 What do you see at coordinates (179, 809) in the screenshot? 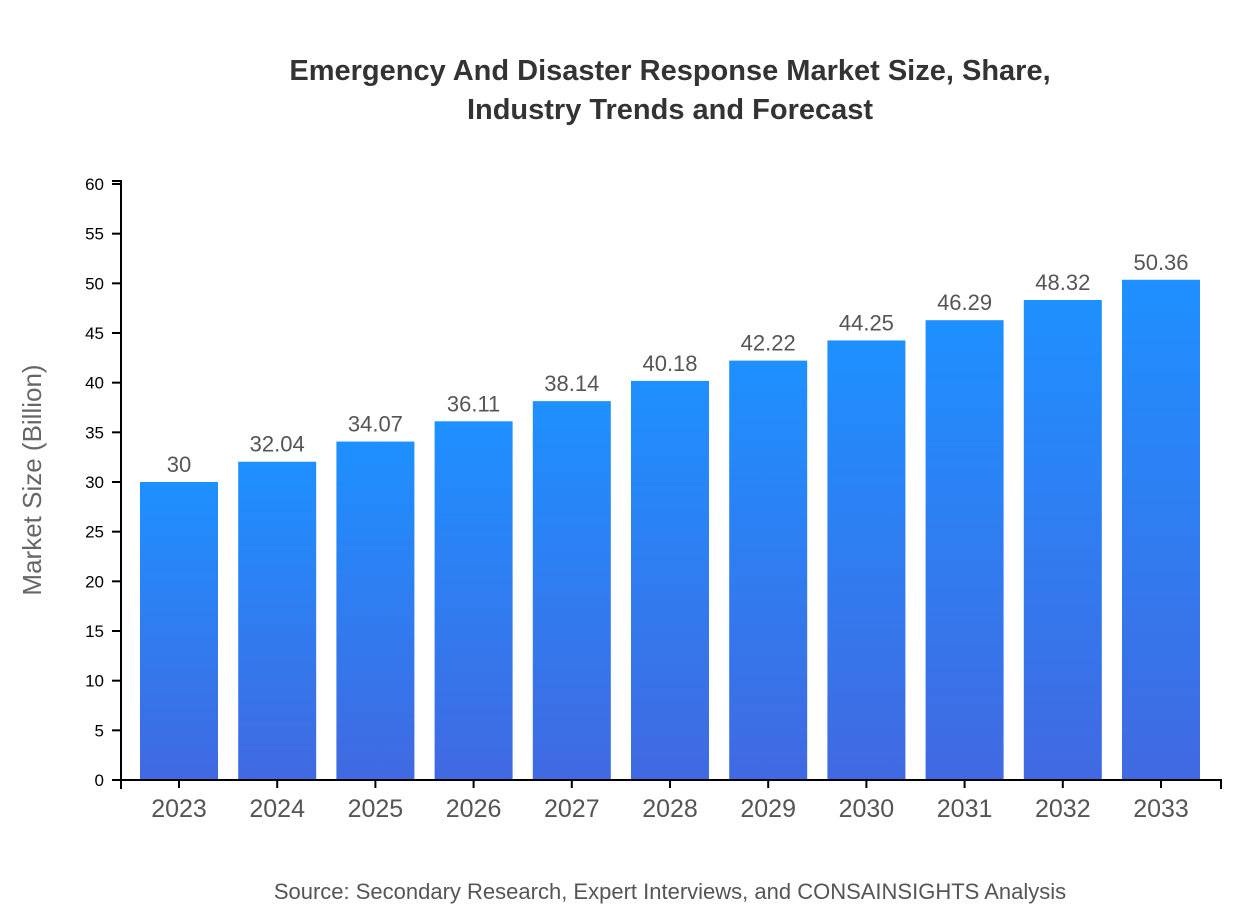
I see `x-tick-label: 2023` at bounding box center [179, 809].